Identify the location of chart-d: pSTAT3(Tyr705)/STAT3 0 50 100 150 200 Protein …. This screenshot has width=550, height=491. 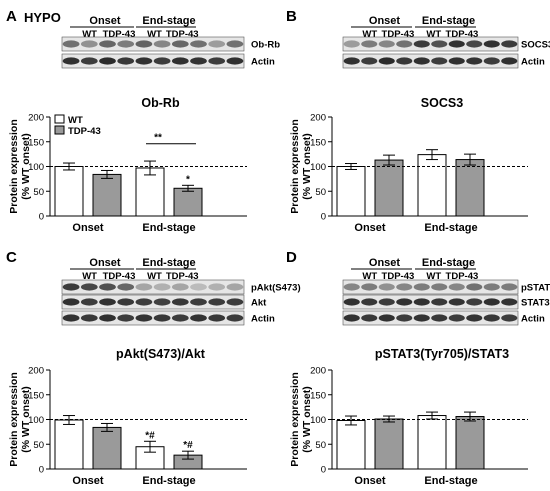
(408, 417).